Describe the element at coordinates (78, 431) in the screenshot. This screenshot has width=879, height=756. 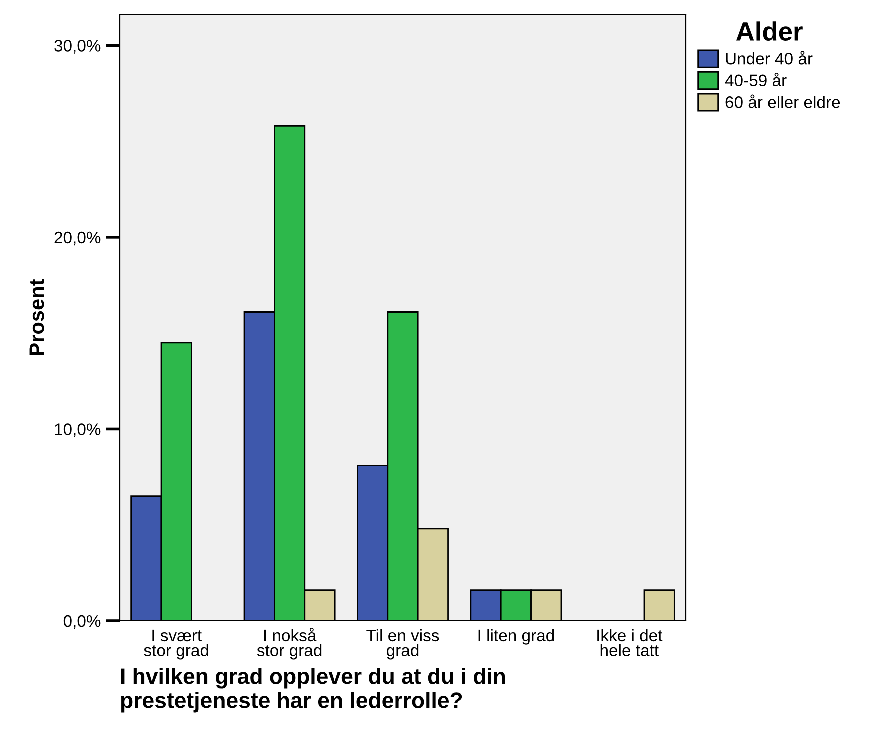
I see `y-tick-label: 10,0%` at that location.